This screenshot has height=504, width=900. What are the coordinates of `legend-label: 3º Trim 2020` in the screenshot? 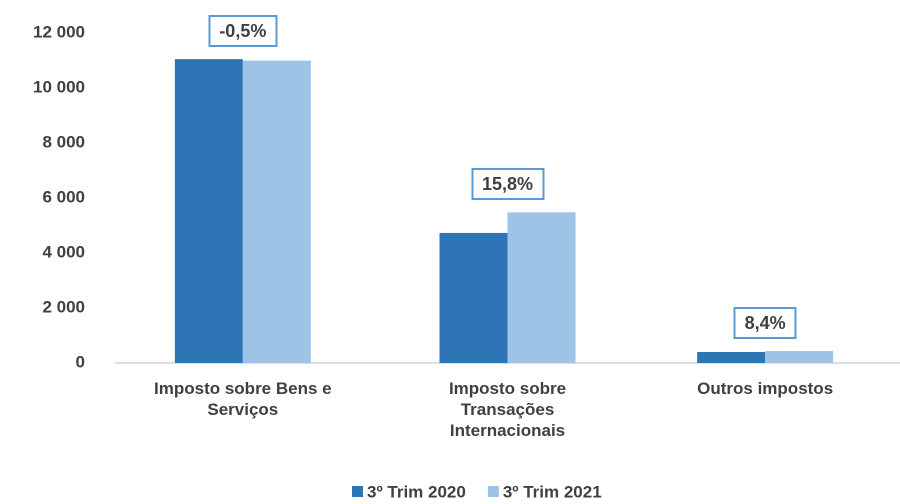 It's located at (416, 491).